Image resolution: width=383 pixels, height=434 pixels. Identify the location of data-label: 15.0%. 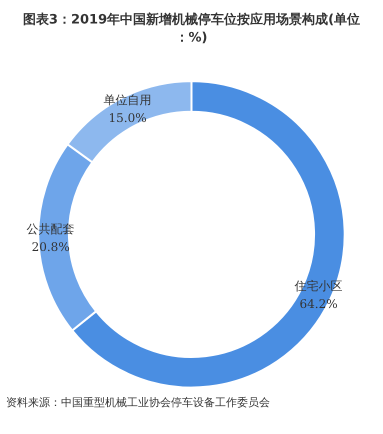
(127, 117).